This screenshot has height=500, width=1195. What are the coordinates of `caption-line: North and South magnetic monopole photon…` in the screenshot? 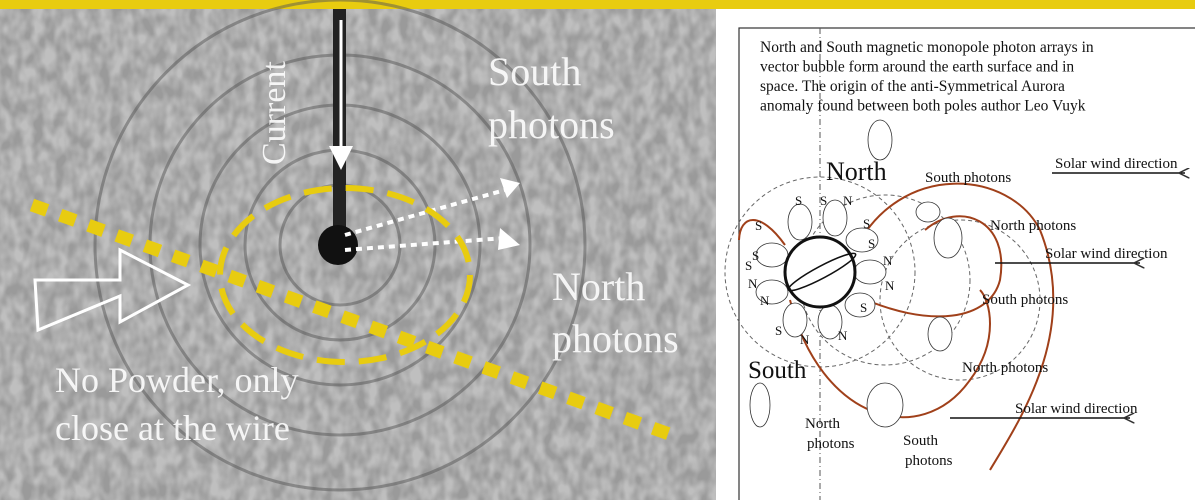 It's located at (927, 47).